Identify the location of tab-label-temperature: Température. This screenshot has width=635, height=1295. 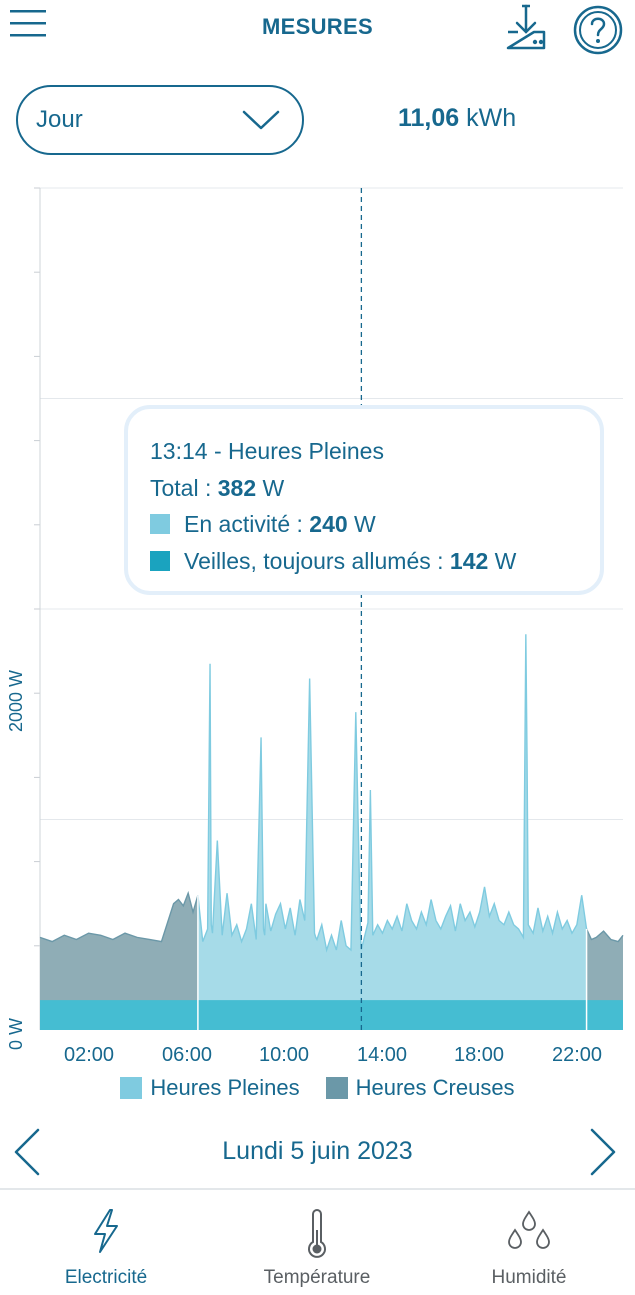
(317, 1277).